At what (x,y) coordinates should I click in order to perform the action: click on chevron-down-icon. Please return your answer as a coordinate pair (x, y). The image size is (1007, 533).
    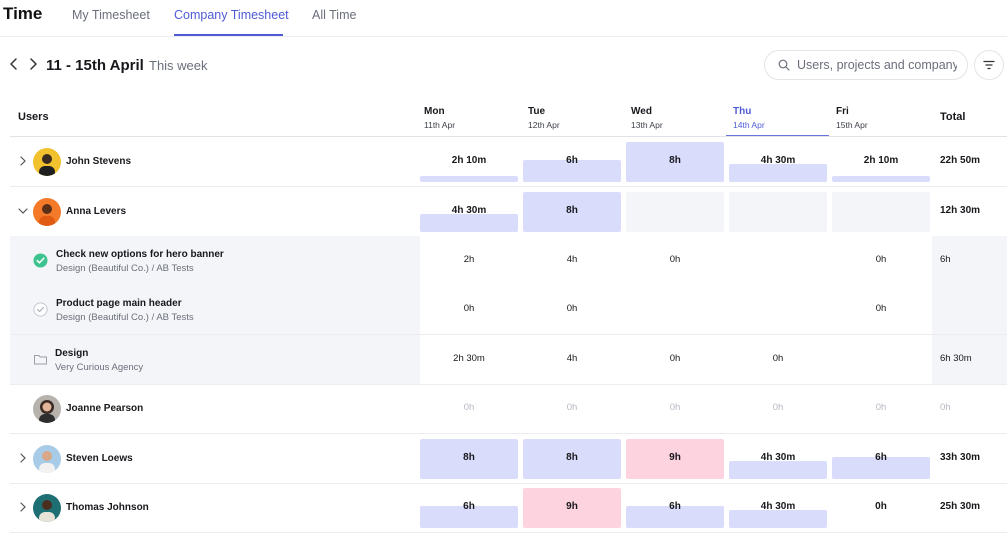
    Looking at the image, I should click on (23, 211).